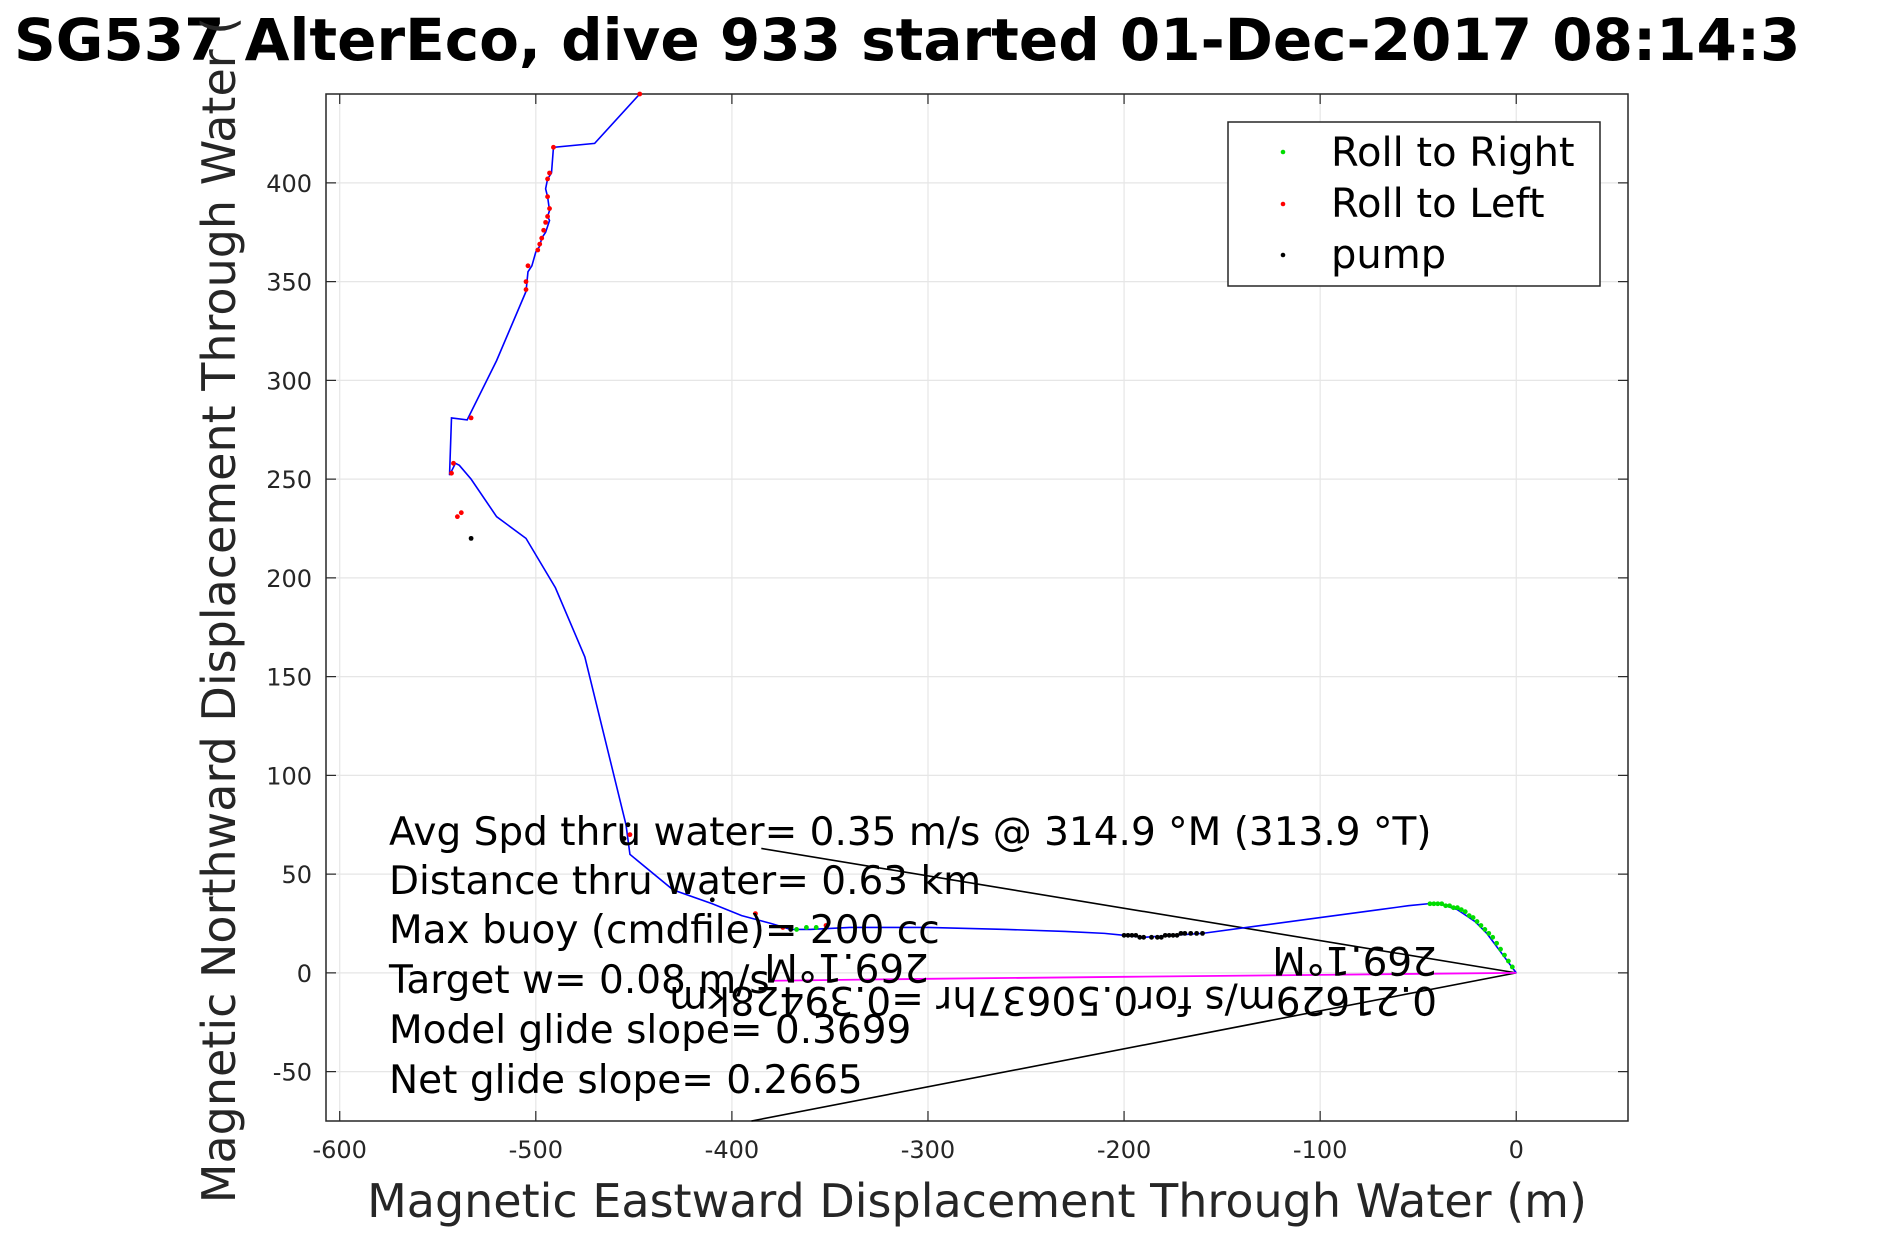 The image size is (1890, 1260). Describe the element at coordinates (536, 1150) in the screenshot. I see `x-tick-label: -500` at that location.